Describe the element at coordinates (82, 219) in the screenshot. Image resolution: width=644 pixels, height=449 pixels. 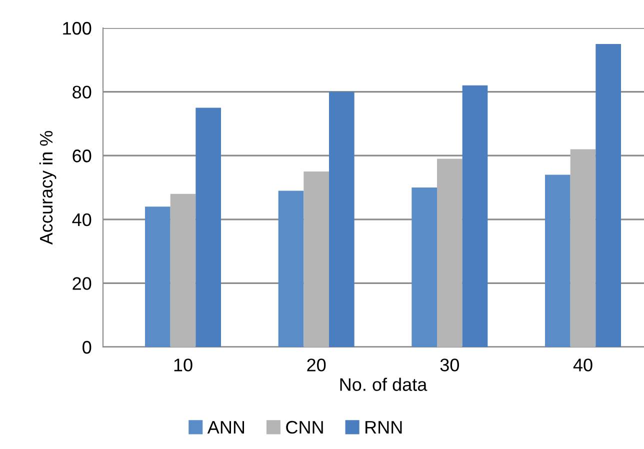
I see `y-tick-label: 40` at that location.